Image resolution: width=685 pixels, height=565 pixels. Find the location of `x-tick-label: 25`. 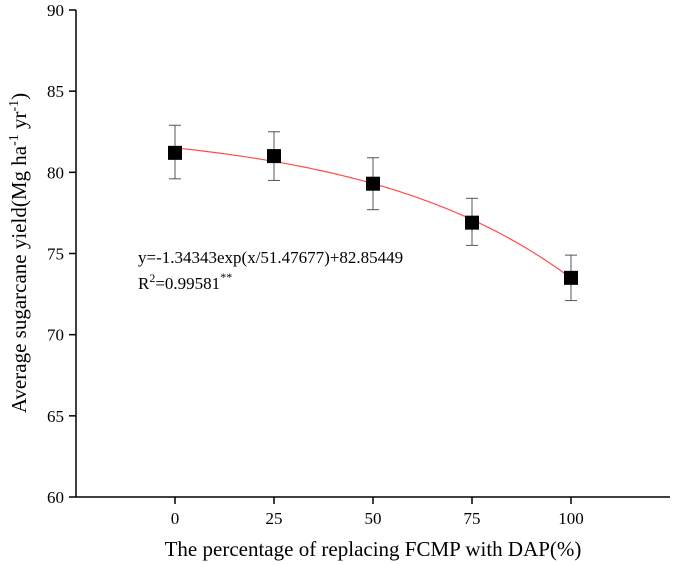

x-tick-label: 25 is located at coordinates (274, 518).